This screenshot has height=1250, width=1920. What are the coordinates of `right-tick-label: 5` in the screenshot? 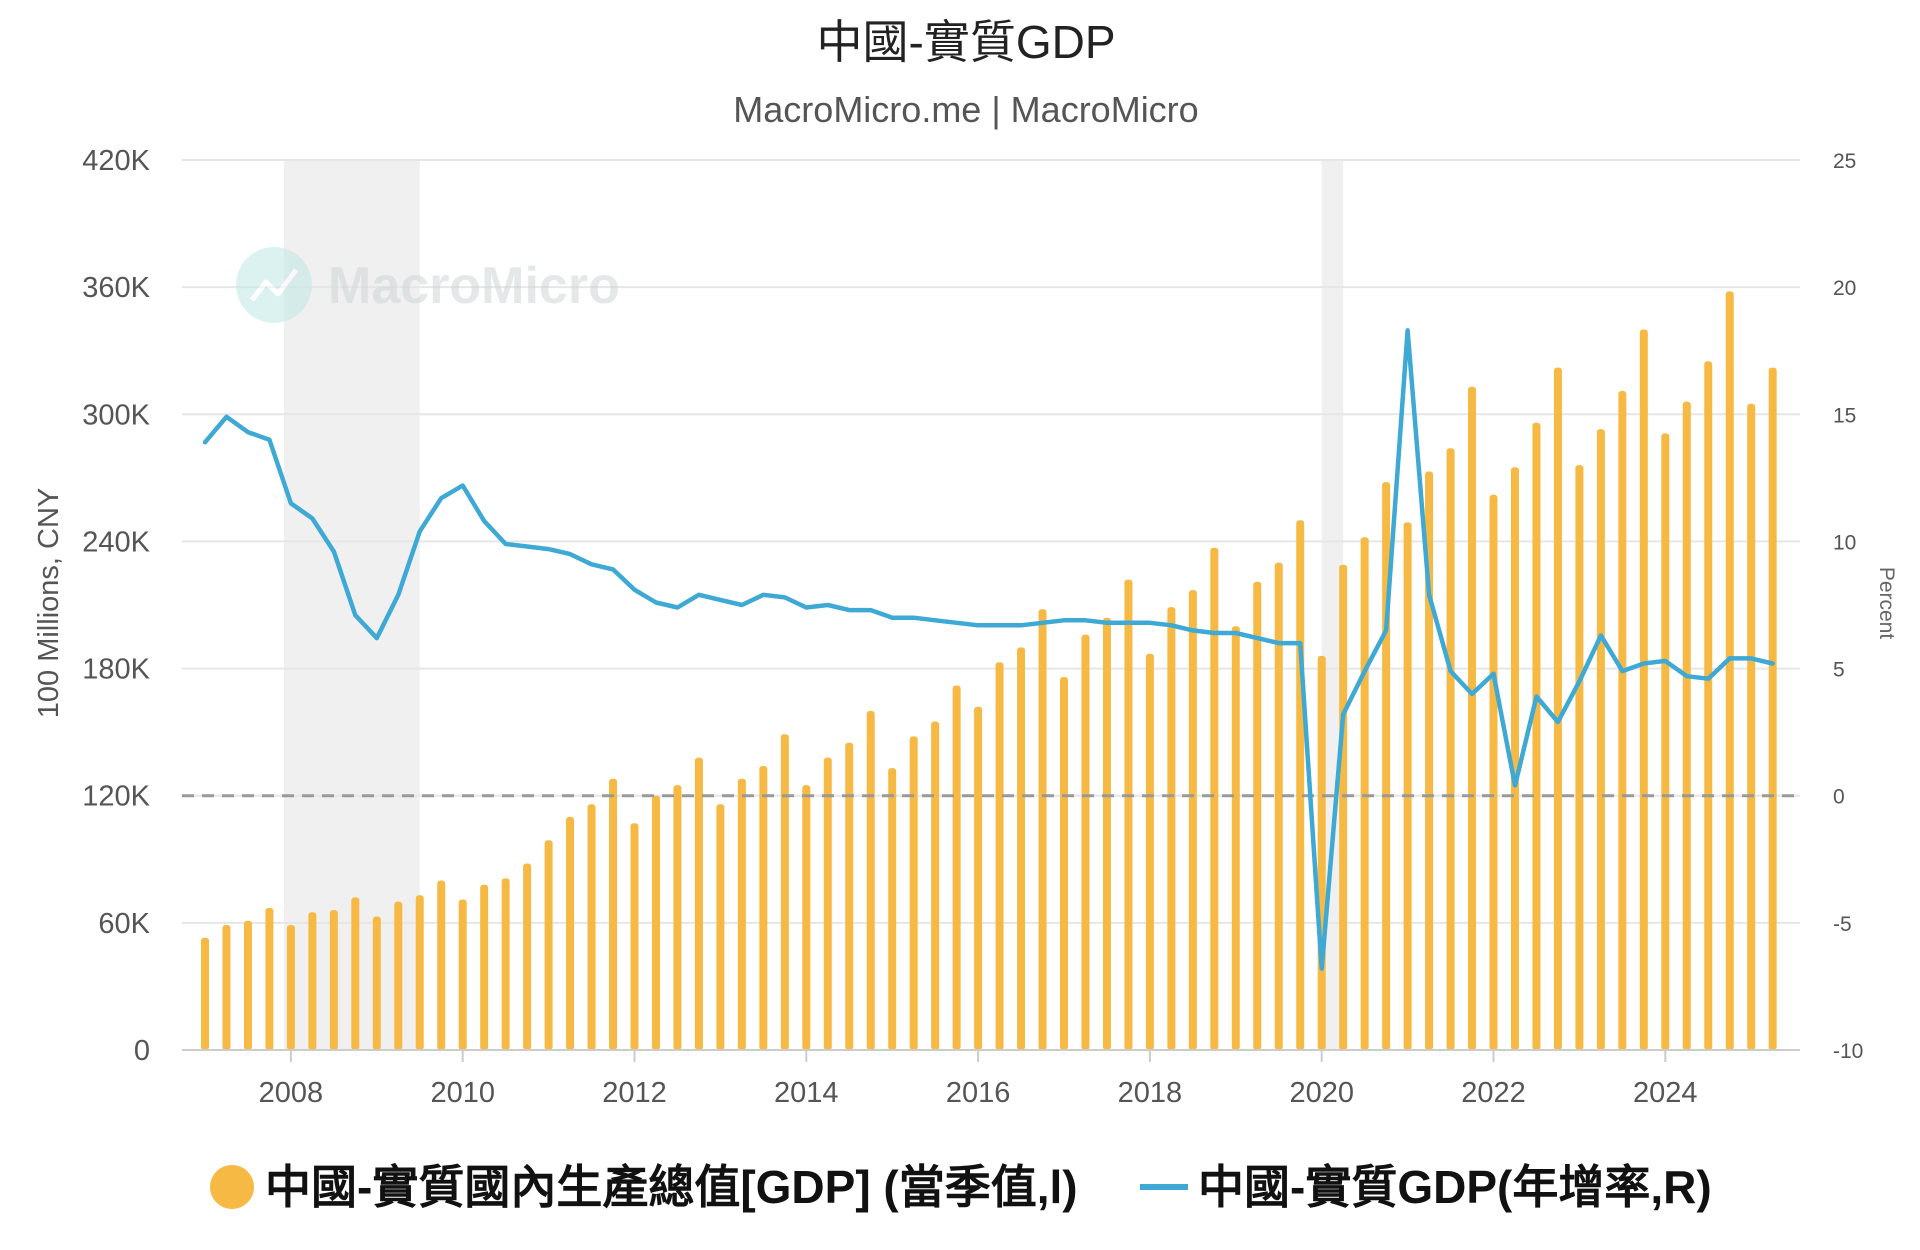 It's located at (1839, 670).